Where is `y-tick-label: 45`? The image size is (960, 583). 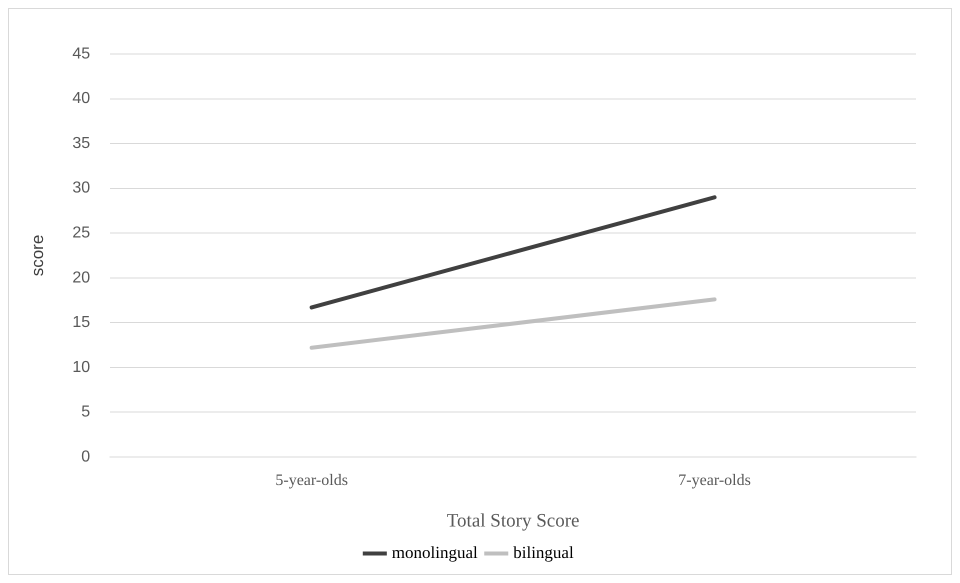
y-tick-label: 45 is located at coordinates (81, 53).